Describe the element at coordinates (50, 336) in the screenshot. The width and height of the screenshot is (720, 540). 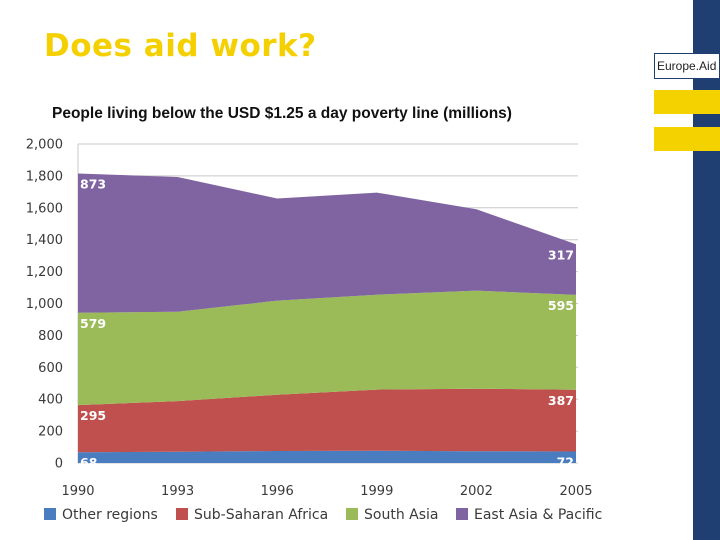
I see `y-tick-label: 800` at that location.